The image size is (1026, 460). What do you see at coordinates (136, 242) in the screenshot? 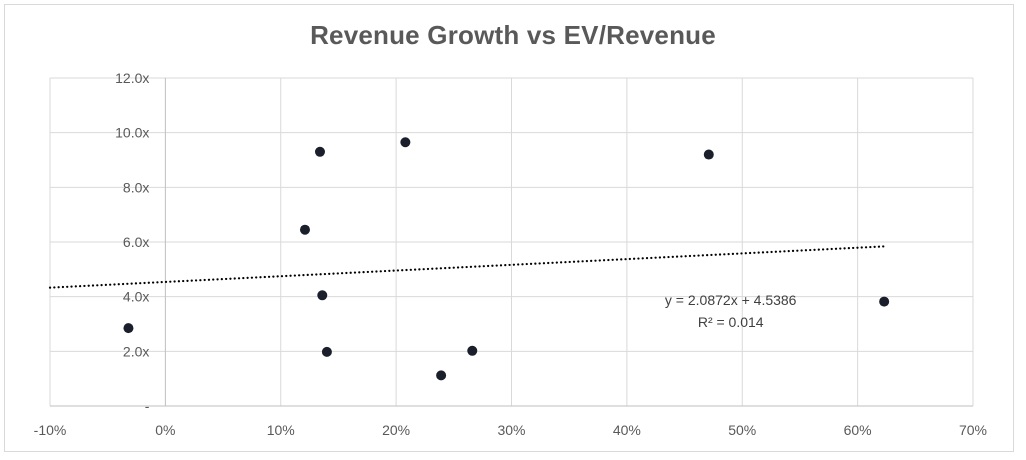
I see `y-tick-label: 6.0x` at bounding box center [136, 242].